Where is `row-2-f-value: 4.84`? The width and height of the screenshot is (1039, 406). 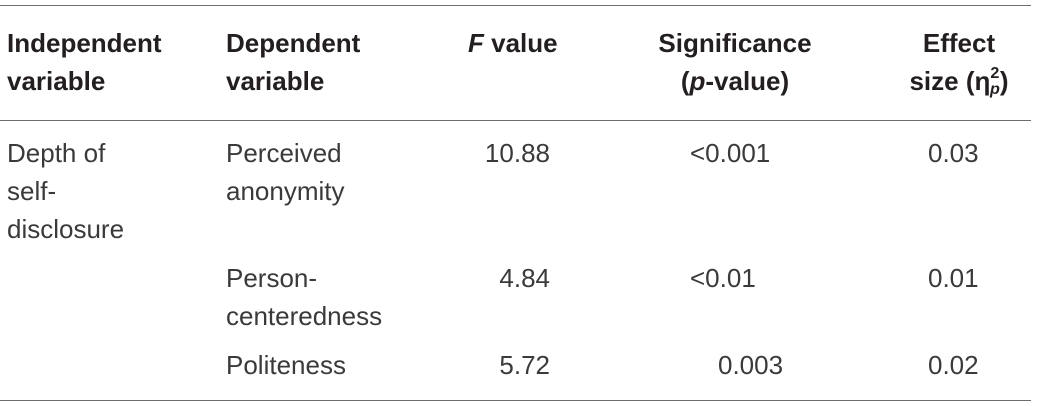 row-2-f-value: 4.84 is located at coordinates (524, 278).